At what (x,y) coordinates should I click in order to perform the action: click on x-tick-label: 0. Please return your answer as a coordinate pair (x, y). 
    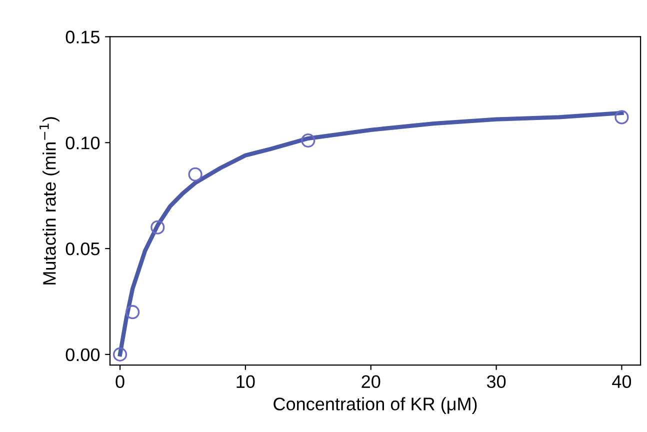
    Looking at the image, I should click on (120, 381).